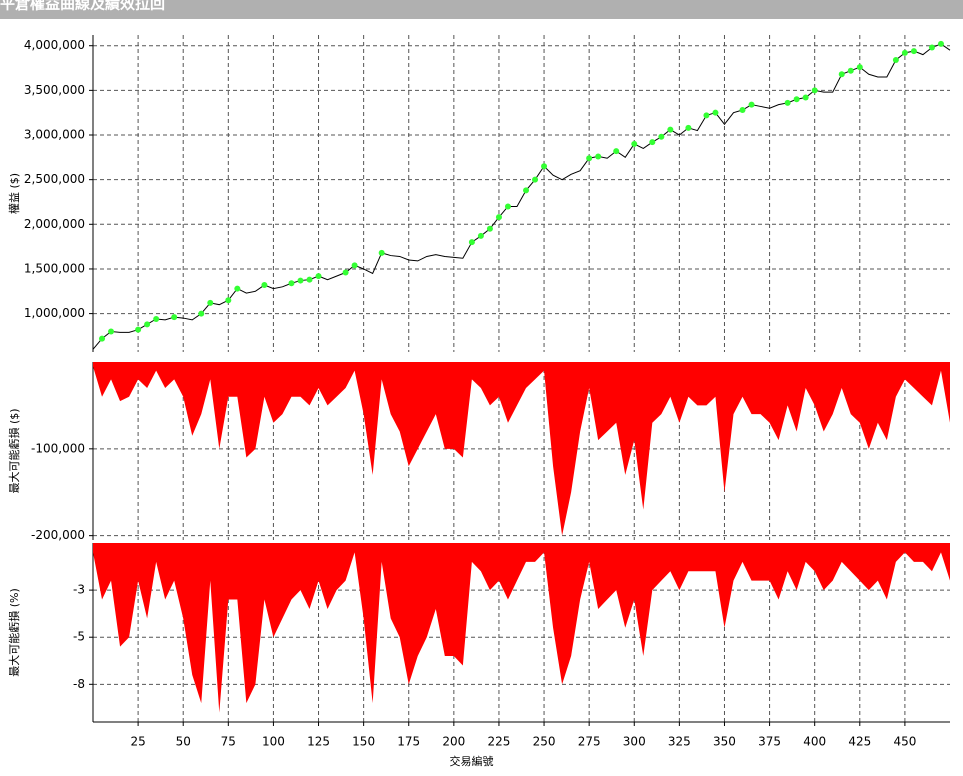  I want to click on y-tick-label: 1,000,000, so click(54, 313).